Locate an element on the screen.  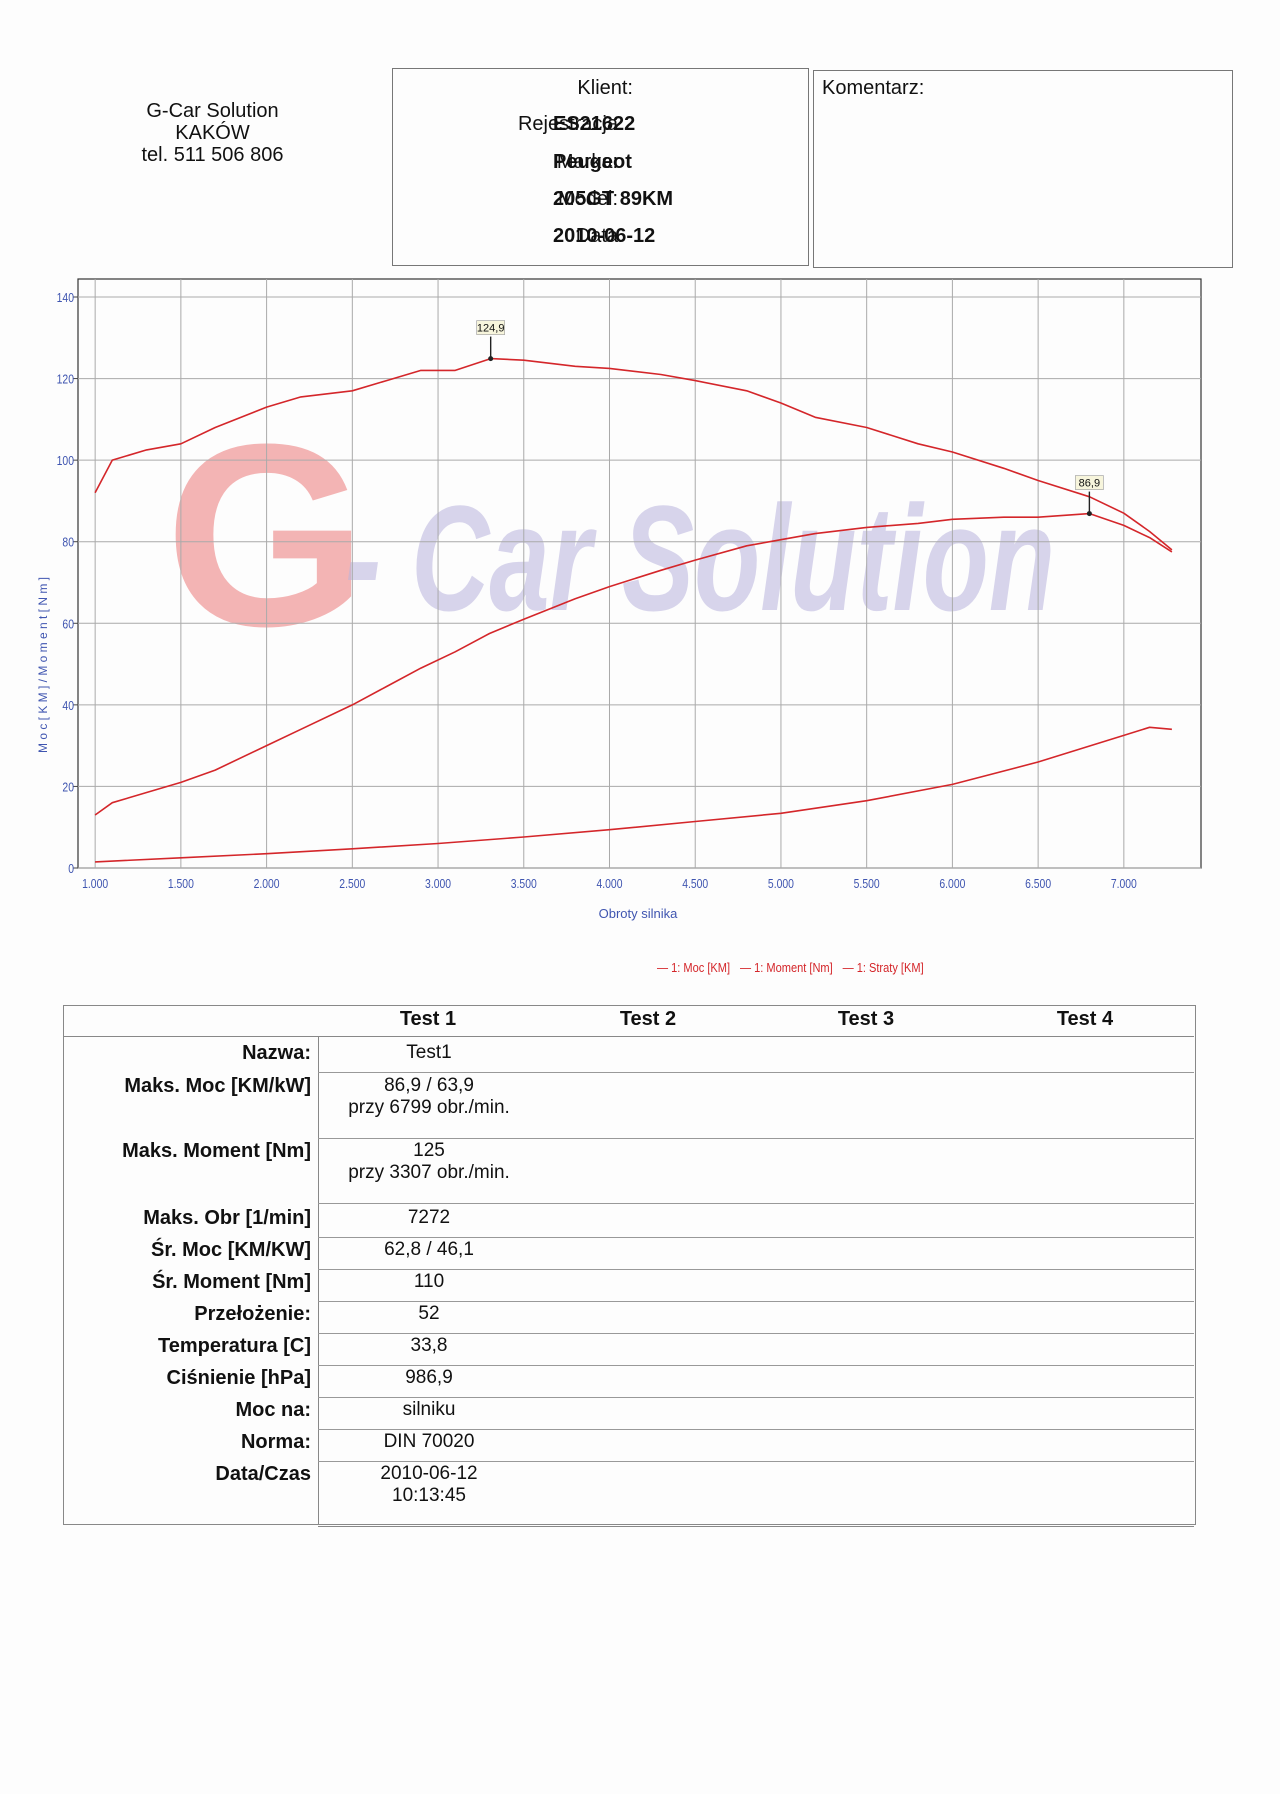
row-value-line: 86,9 / 63,9 is located at coordinates (429, 1085).